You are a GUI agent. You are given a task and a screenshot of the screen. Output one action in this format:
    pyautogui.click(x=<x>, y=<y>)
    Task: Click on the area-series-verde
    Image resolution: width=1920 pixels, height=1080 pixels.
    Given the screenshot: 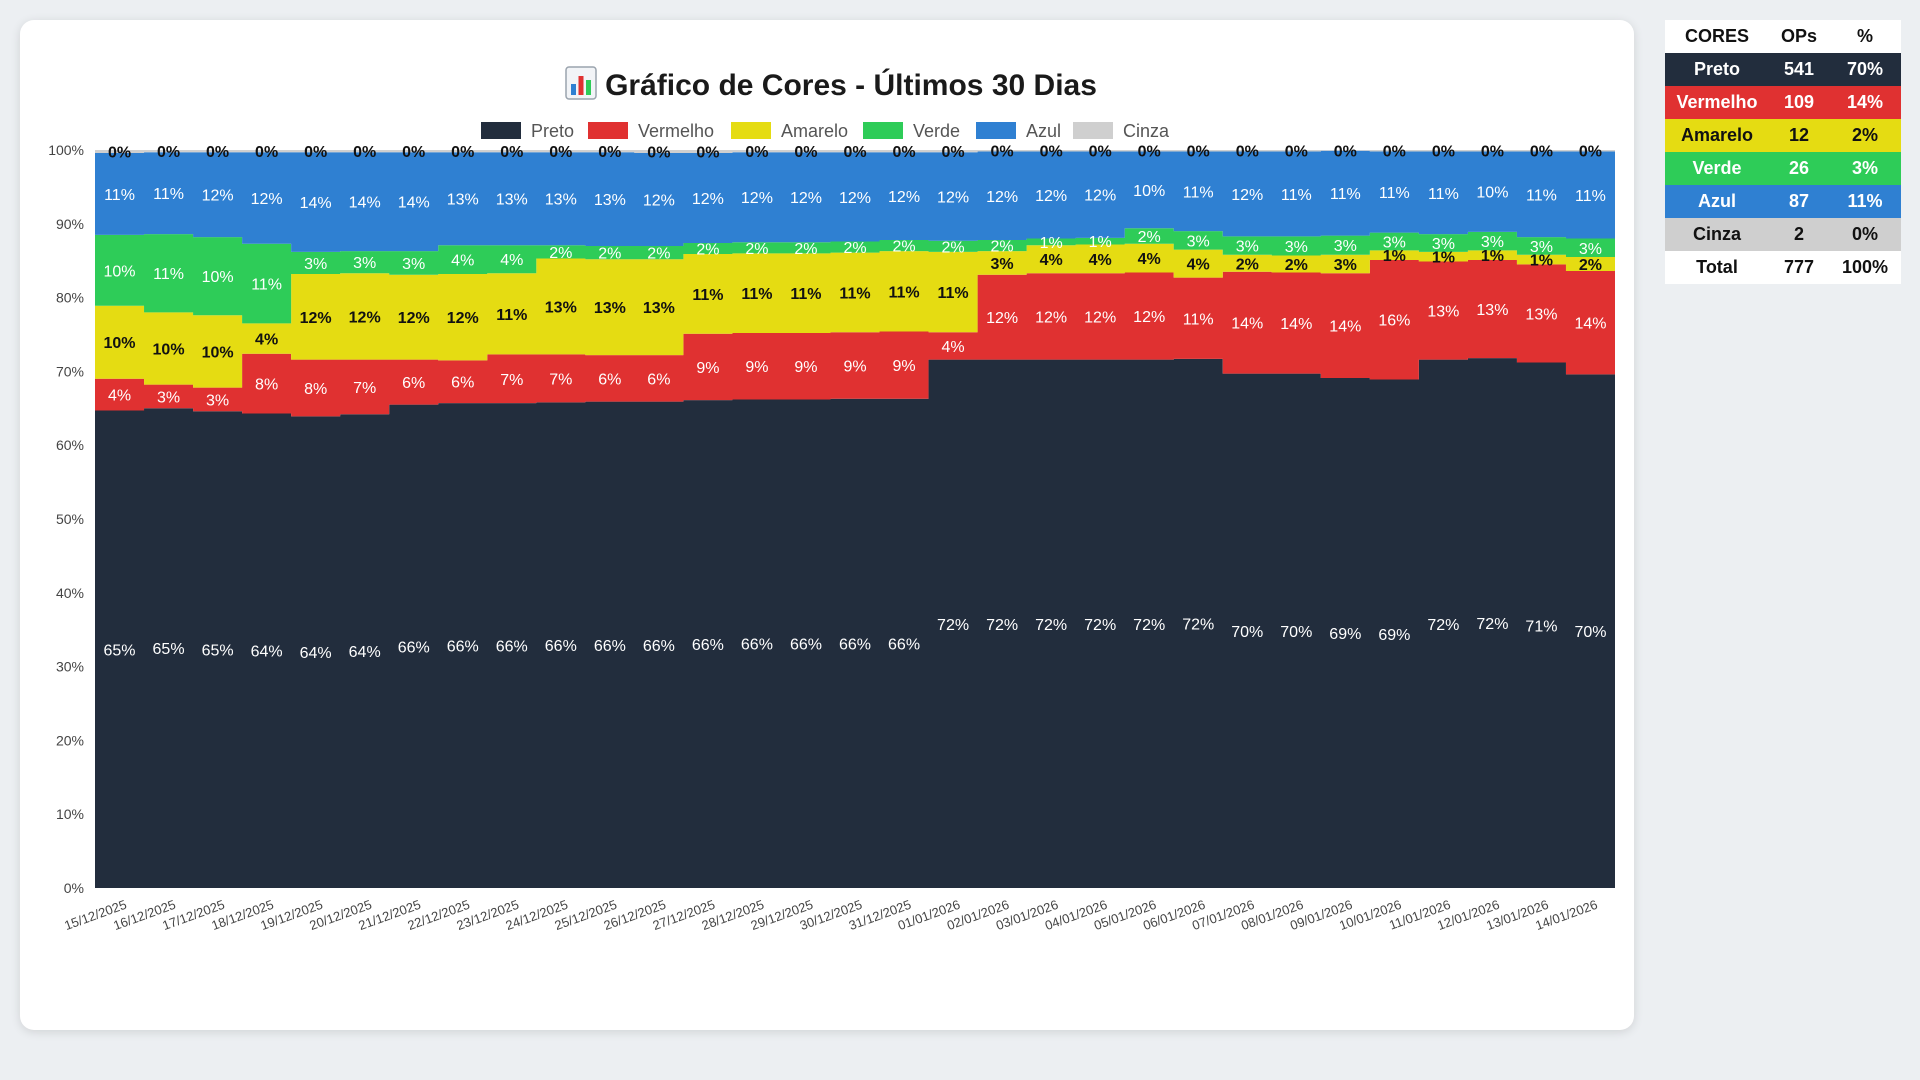 What is the action you would take?
    pyautogui.click(x=855, y=276)
    